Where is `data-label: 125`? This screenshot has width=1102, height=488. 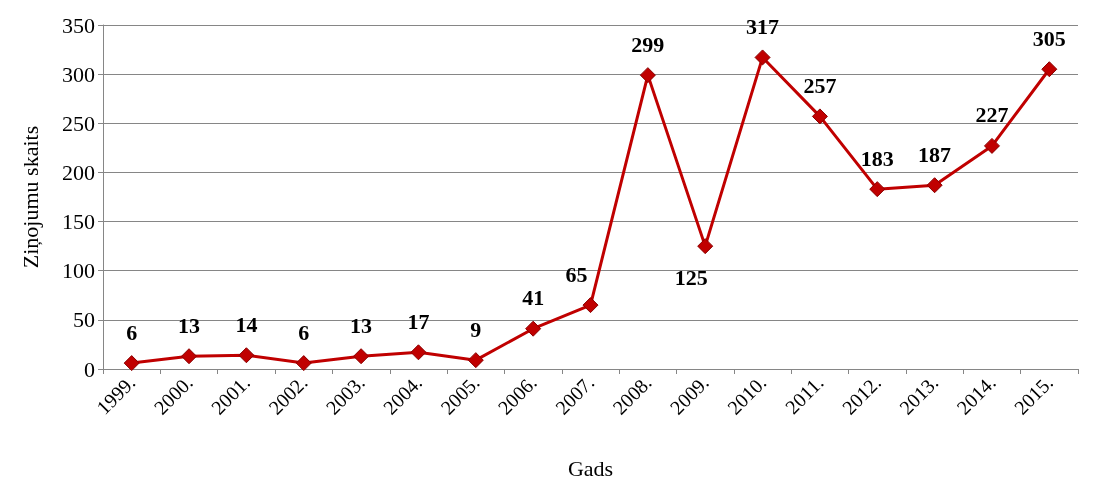
data-label: 125 is located at coordinates (691, 277).